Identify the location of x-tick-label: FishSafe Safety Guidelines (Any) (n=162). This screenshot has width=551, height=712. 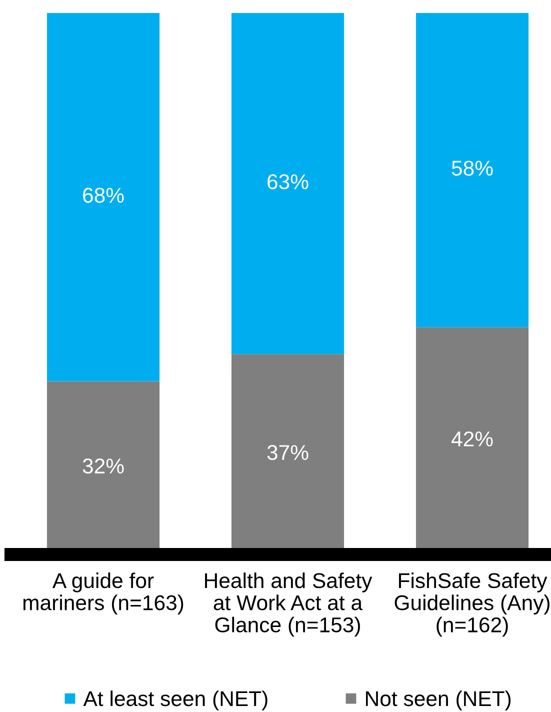
(472, 604).